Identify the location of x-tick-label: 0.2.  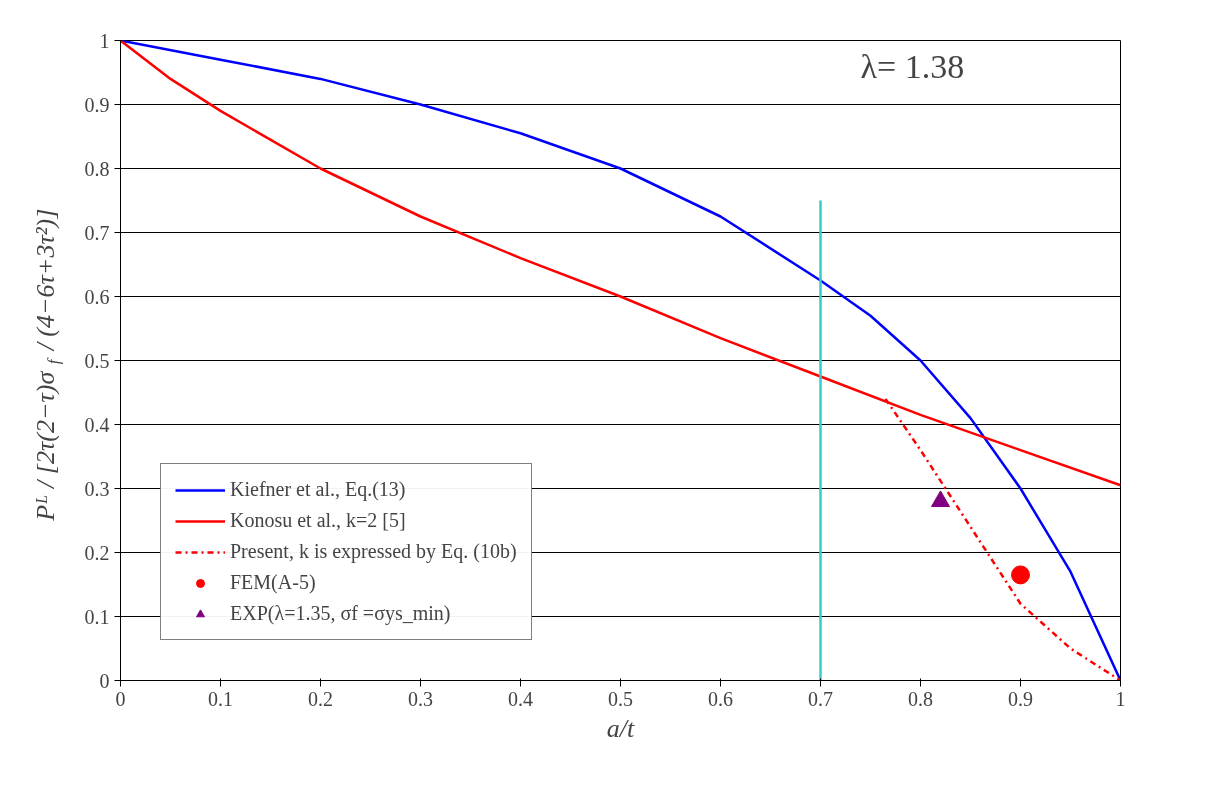
(320, 698).